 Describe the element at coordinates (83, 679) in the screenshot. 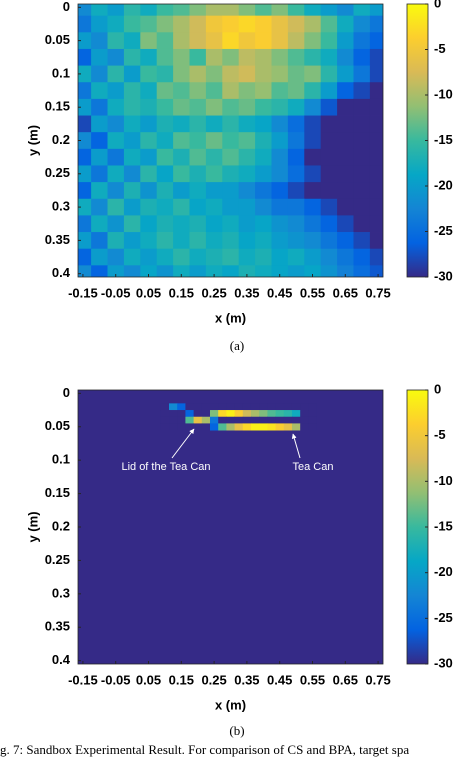

I see `x-tick-label: -0.15` at that location.